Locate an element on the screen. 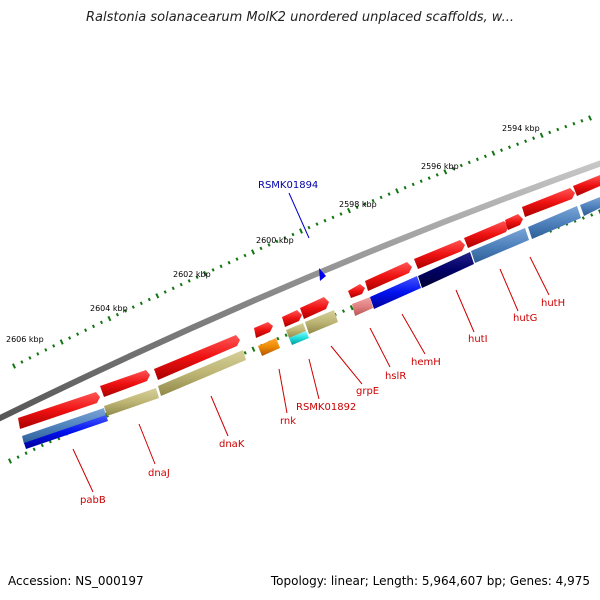 Image resolution: width=600 pixels, height=600 pixels. gene-label-RSMK01892: RSMK01892 is located at coordinates (326, 407).